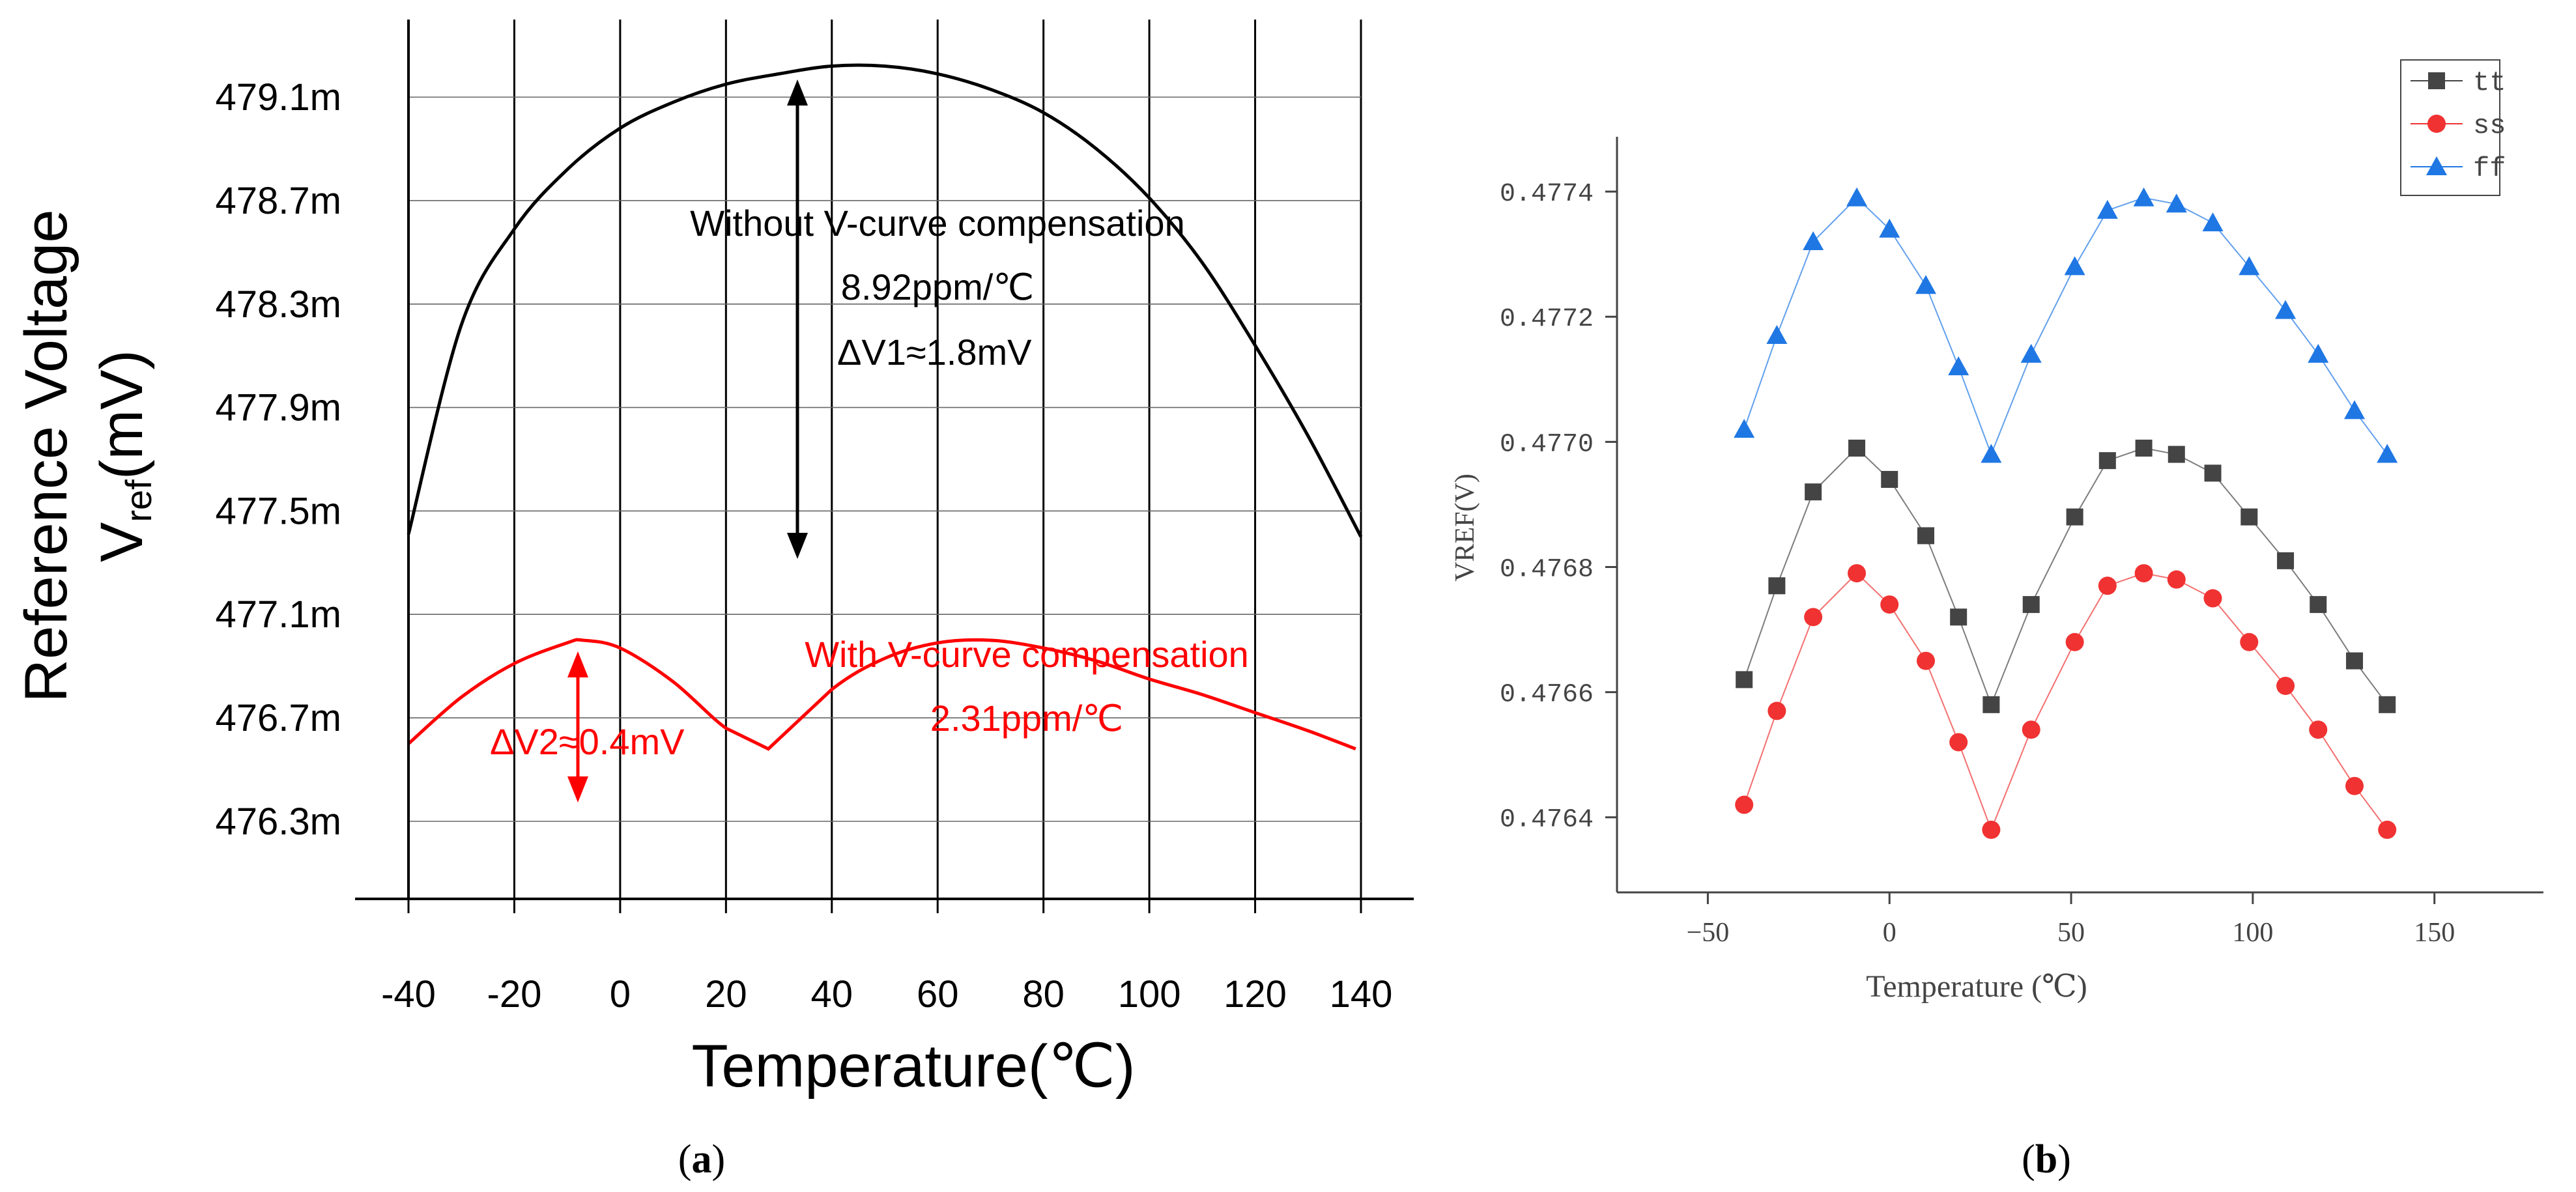 This screenshot has height=1192, width=2576. I want to click on a-ytick-label: 476.7m, so click(278, 718).